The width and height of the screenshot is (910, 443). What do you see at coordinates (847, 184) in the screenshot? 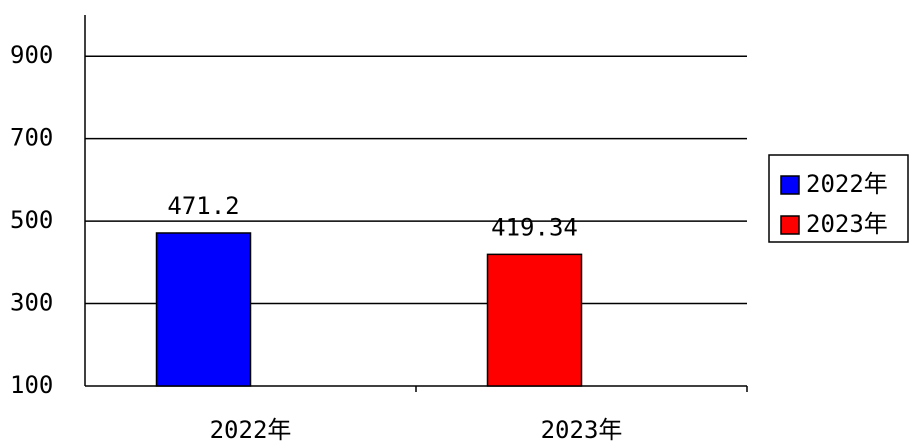
I see `legend-label: 2022年` at bounding box center [847, 184].